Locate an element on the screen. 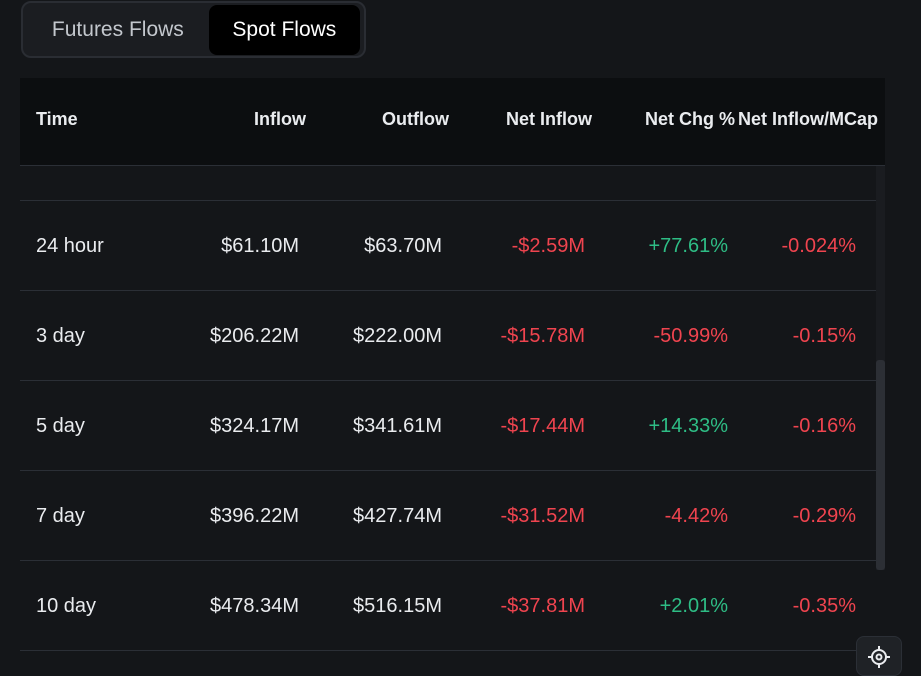 The width and height of the screenshot is (921, 676). tab-spot-flows: Spot Flows is located at coordinates (284, 29).